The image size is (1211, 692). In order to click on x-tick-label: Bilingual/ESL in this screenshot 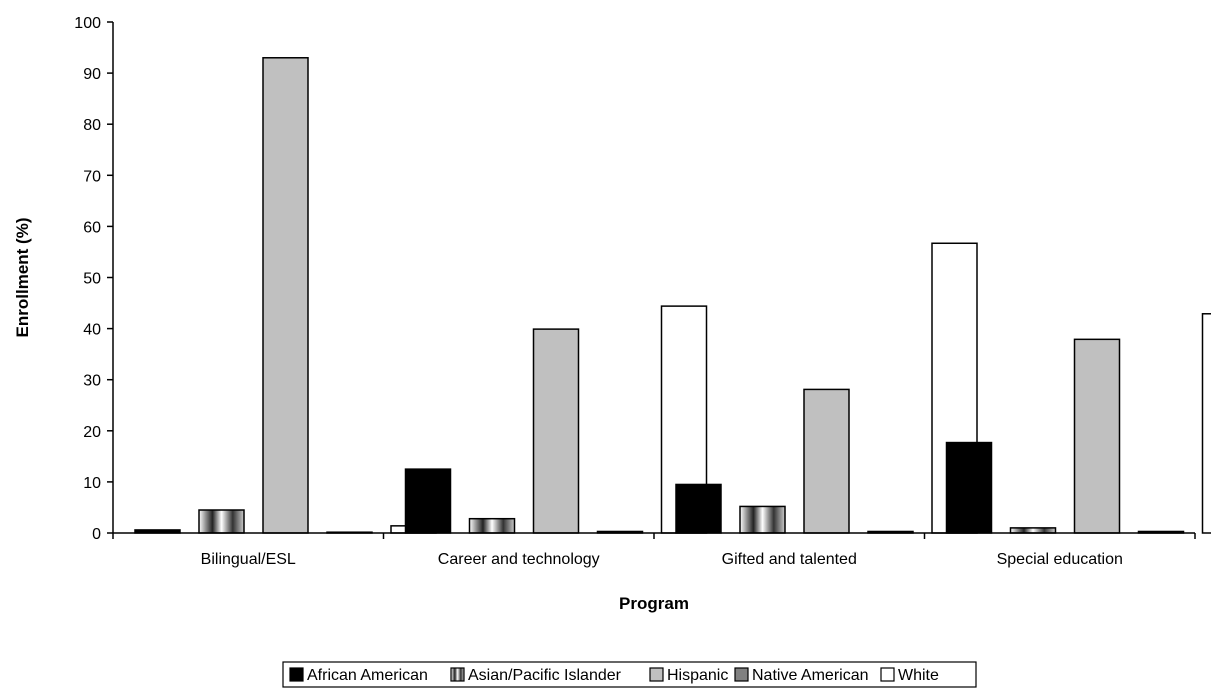, I will do `click(248, 559)`.